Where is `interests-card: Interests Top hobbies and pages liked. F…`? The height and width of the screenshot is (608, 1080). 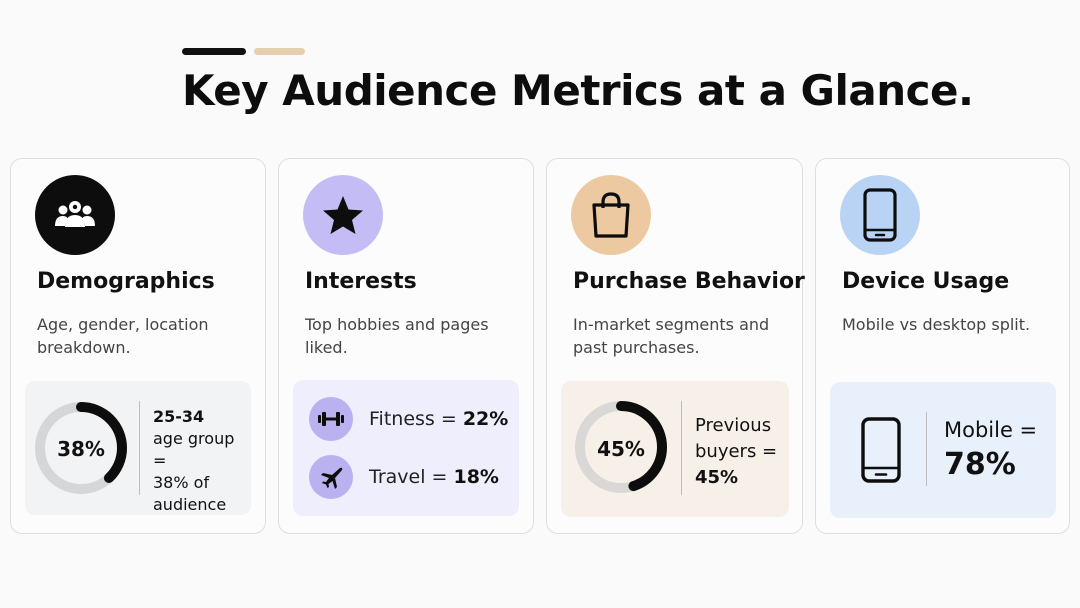 interests-card: Interests Top hobbies and pages liked. F… is located at coordinates (406, 346).